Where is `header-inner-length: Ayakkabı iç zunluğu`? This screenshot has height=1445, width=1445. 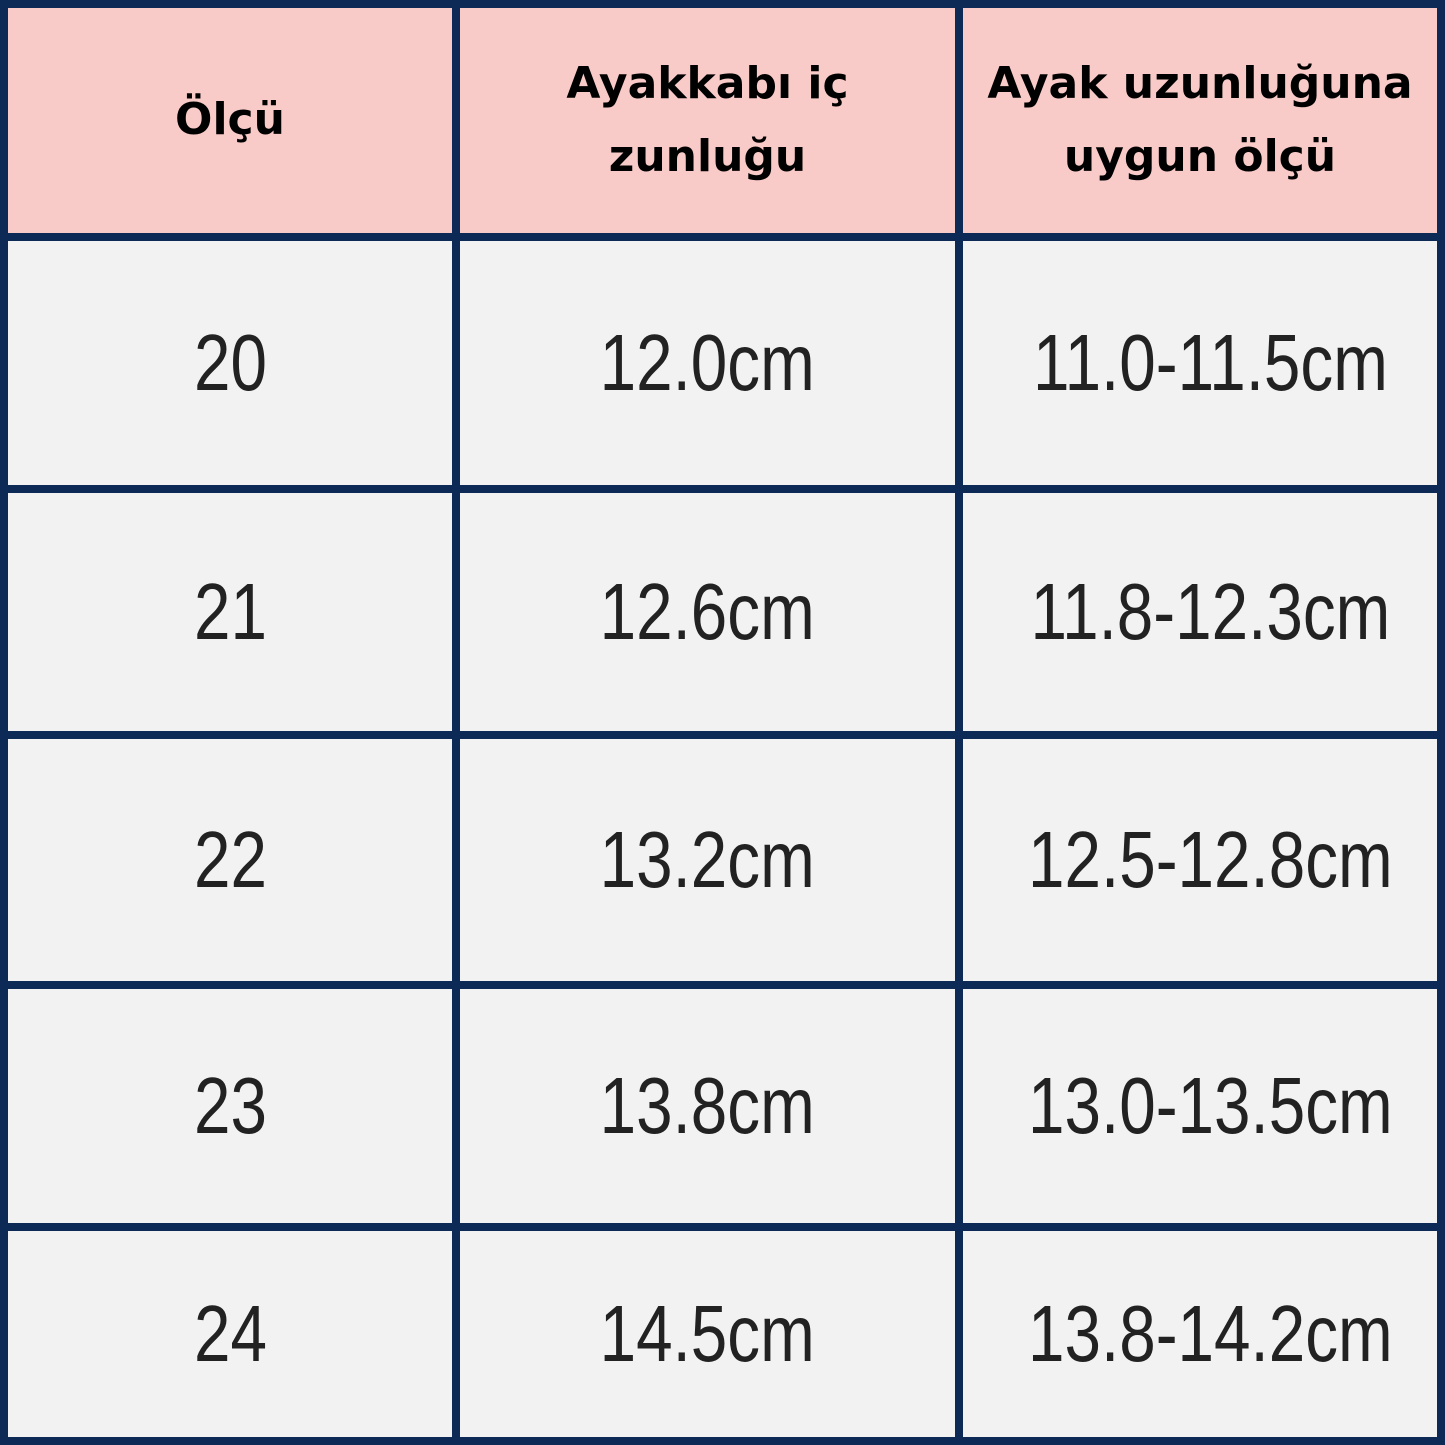 header-inner-length: Ayakkabı iç zunluğu is located at coordinates (707, 120).